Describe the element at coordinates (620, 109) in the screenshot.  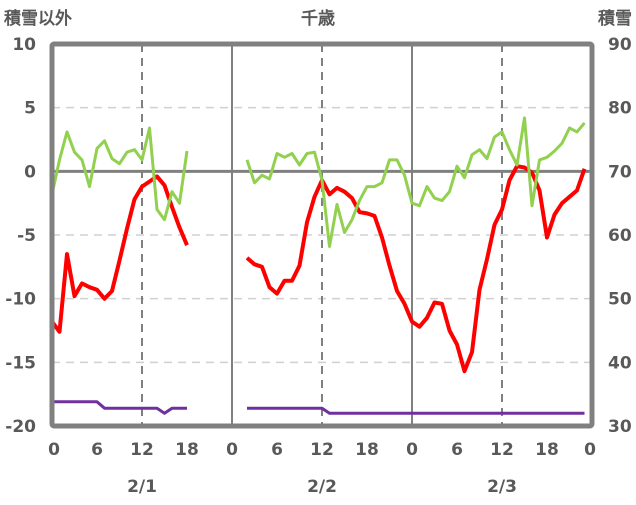
I see `y-right-tick-label: 80` at that location.